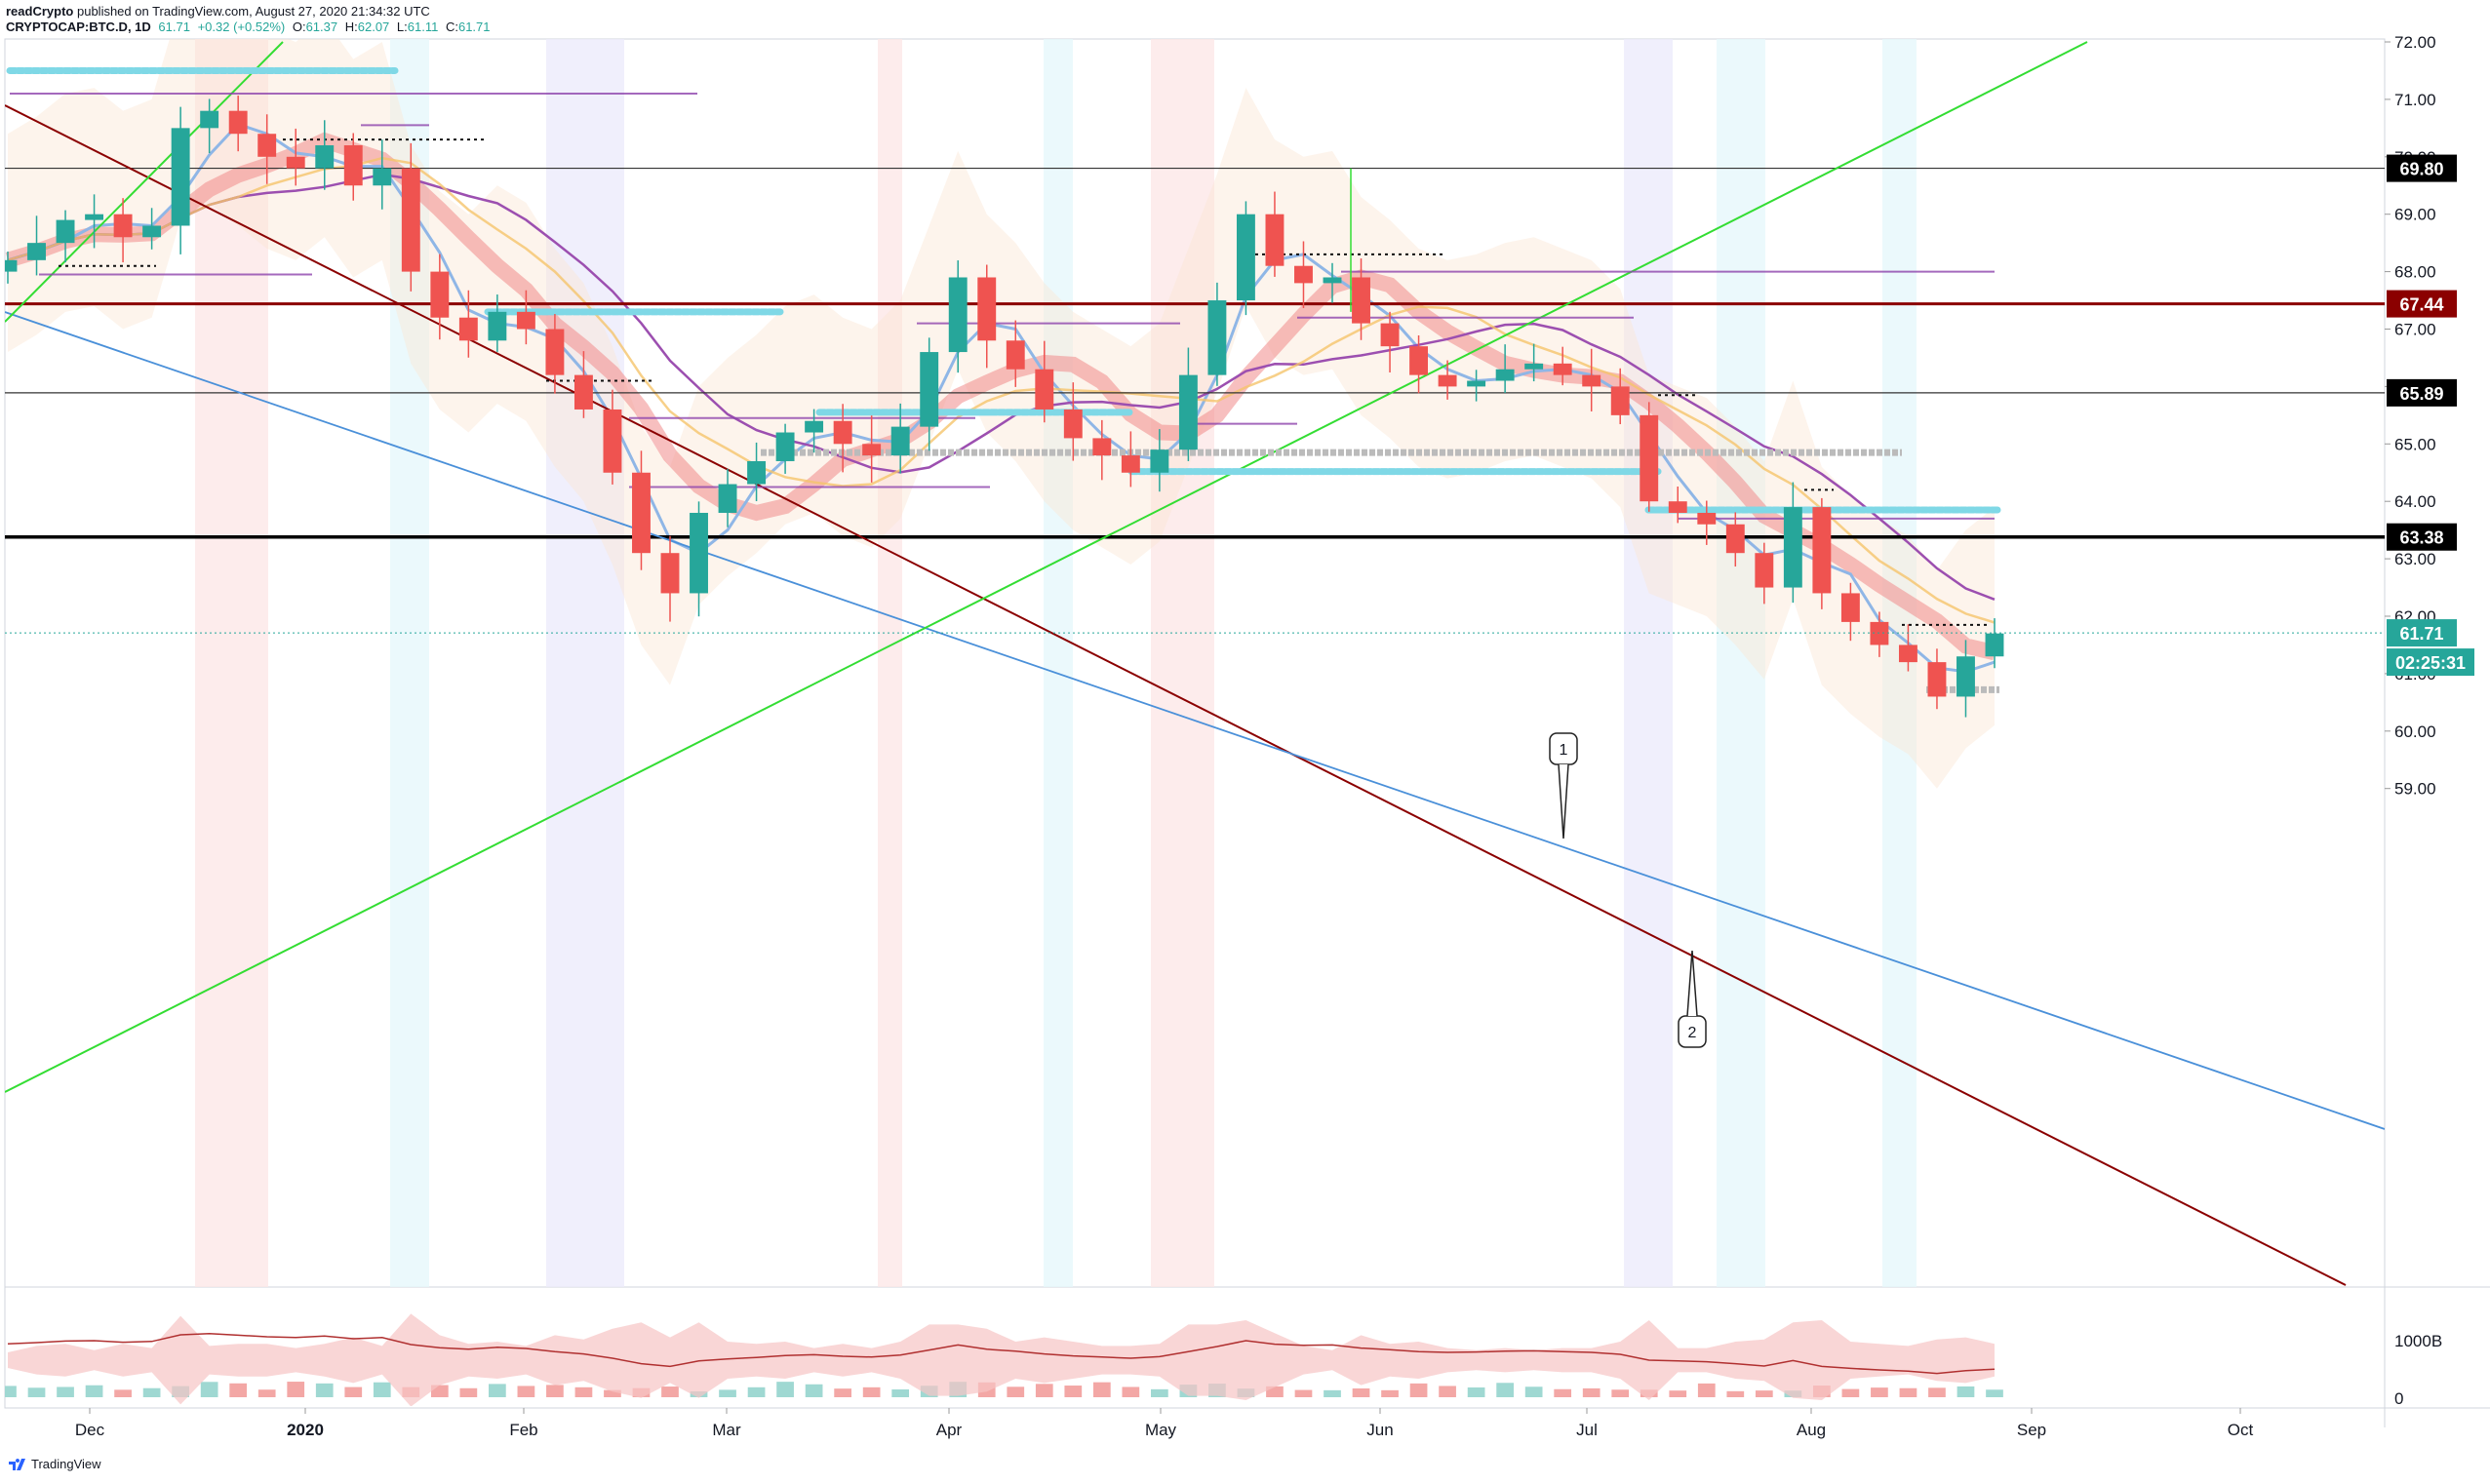 This screenshot has width=2490, height=1484. Describe the element at coordinates (1001, 1354) in the screenshot. I see `oscillator-line` at that location.